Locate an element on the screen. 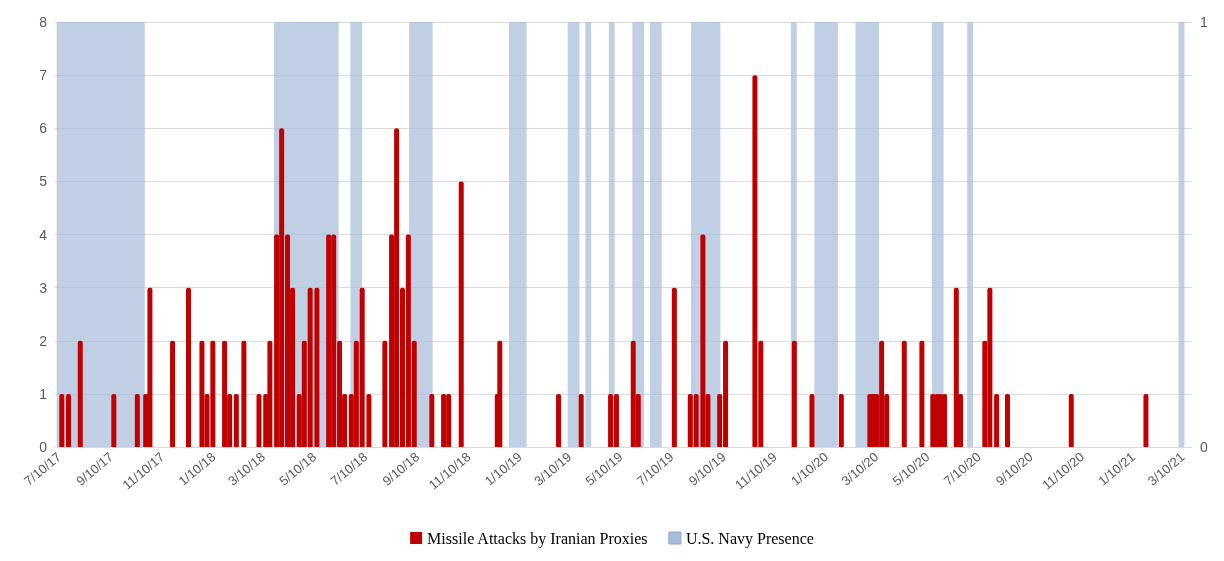  legend-label: Missile Attacks by Iranian Proxies is located at coordinates (537, 538).